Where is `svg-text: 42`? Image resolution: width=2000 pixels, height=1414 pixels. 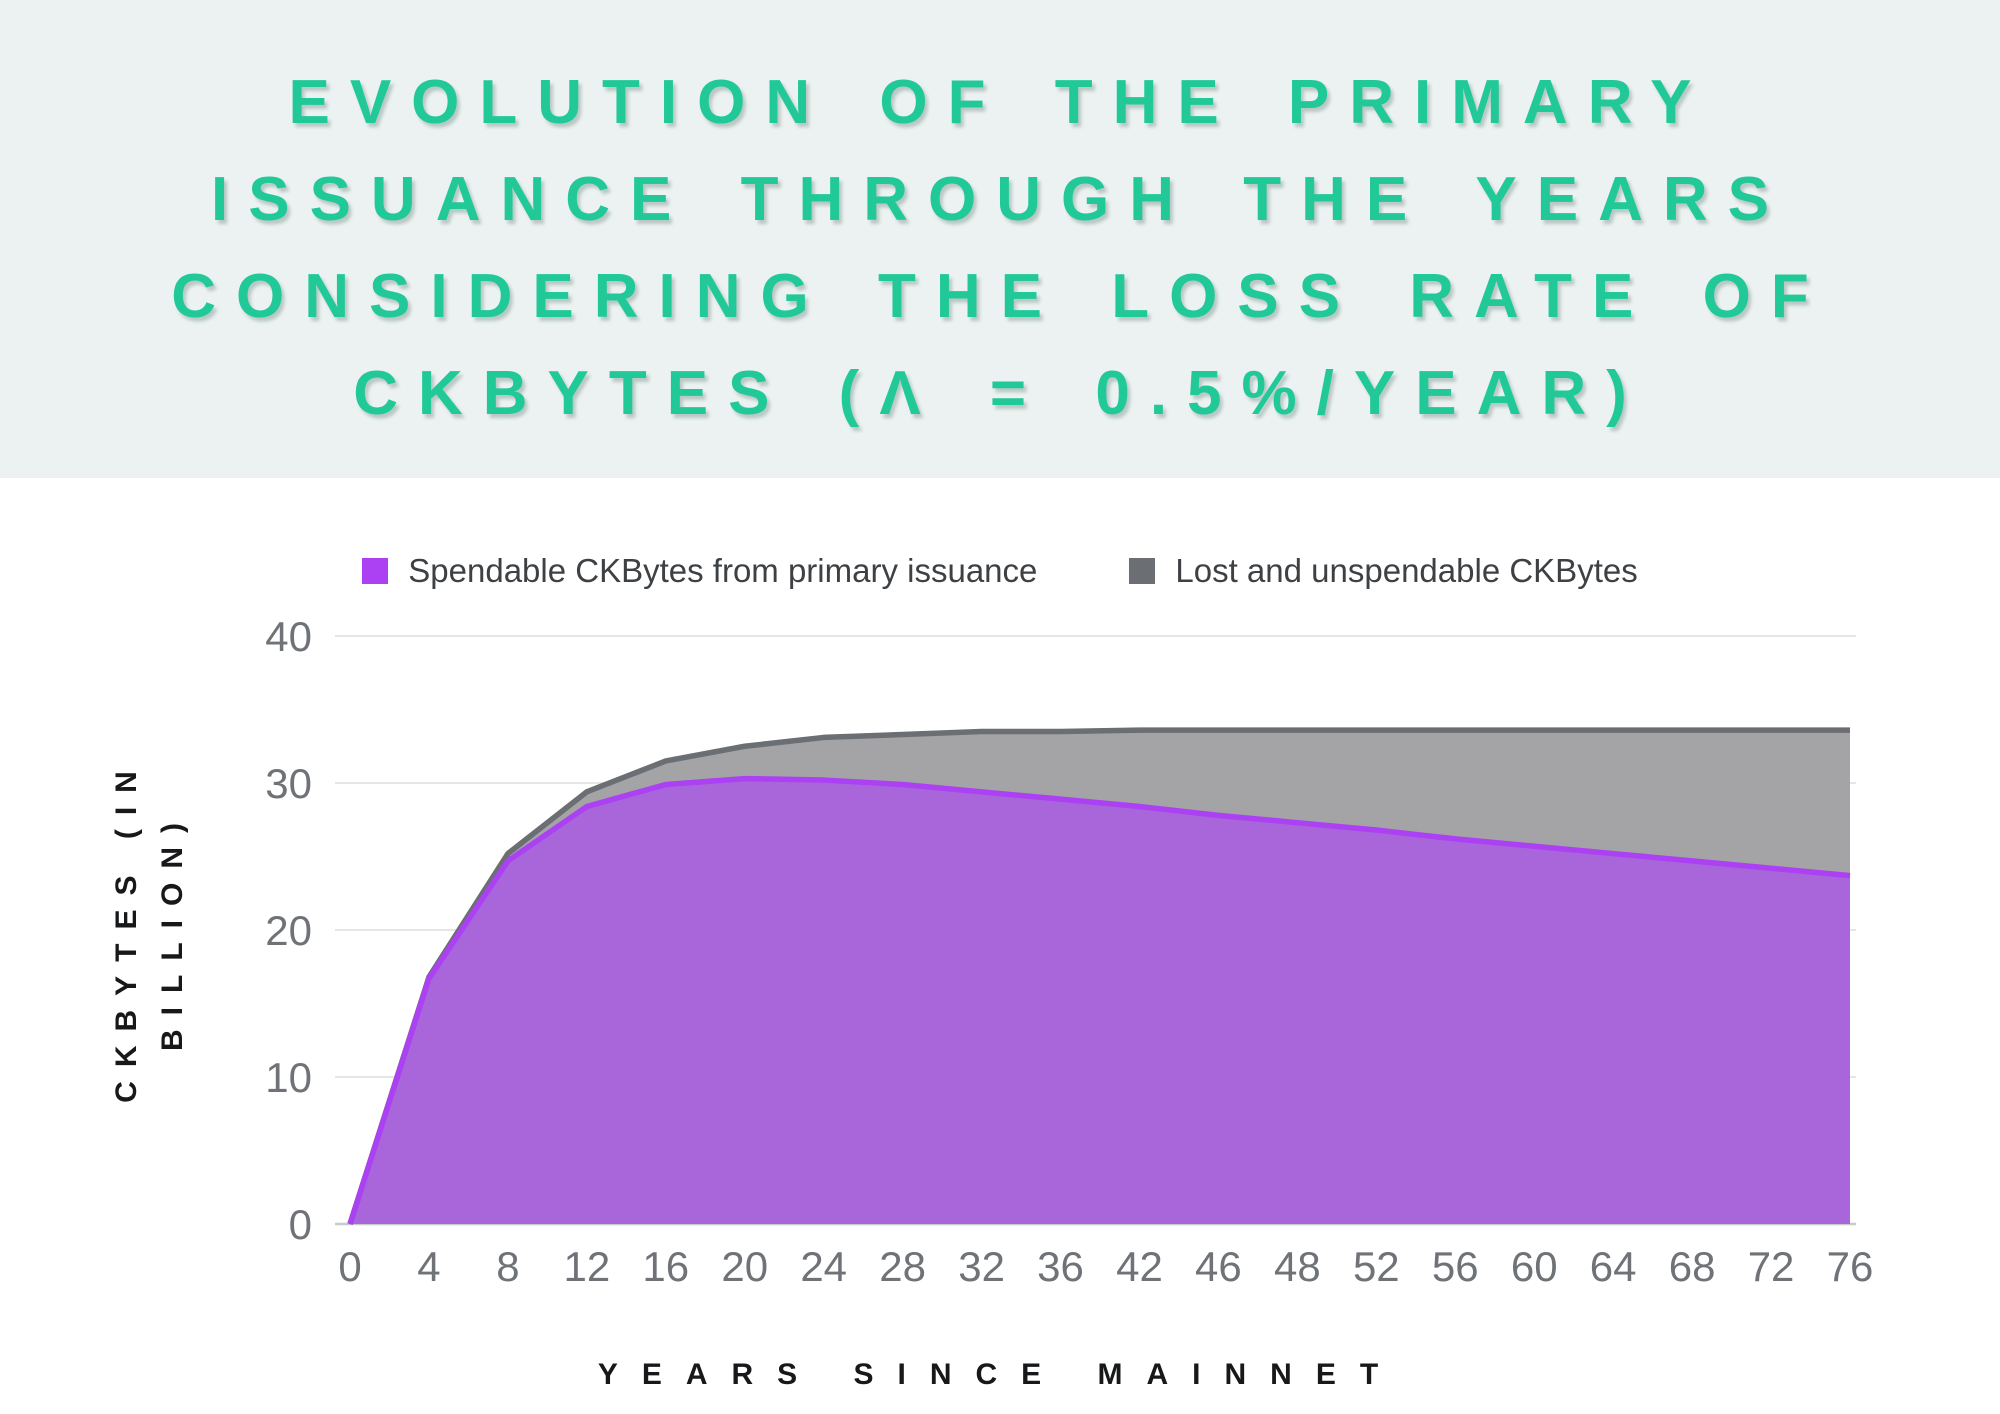
svg-text: 42 is located at coordinates (1139, 1266).